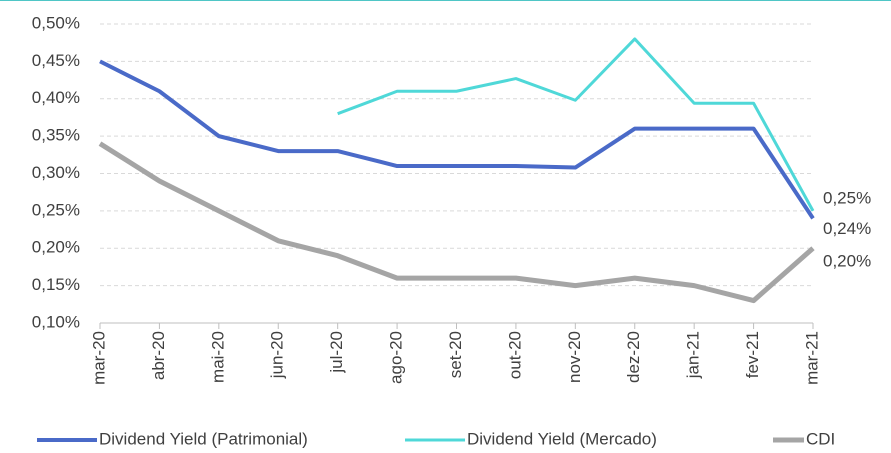 This screenshot has width=891, height=453. Describe the element at coordinates (396, 357) in the screenshot. I see `x-tick-label: ago-20` at that location.